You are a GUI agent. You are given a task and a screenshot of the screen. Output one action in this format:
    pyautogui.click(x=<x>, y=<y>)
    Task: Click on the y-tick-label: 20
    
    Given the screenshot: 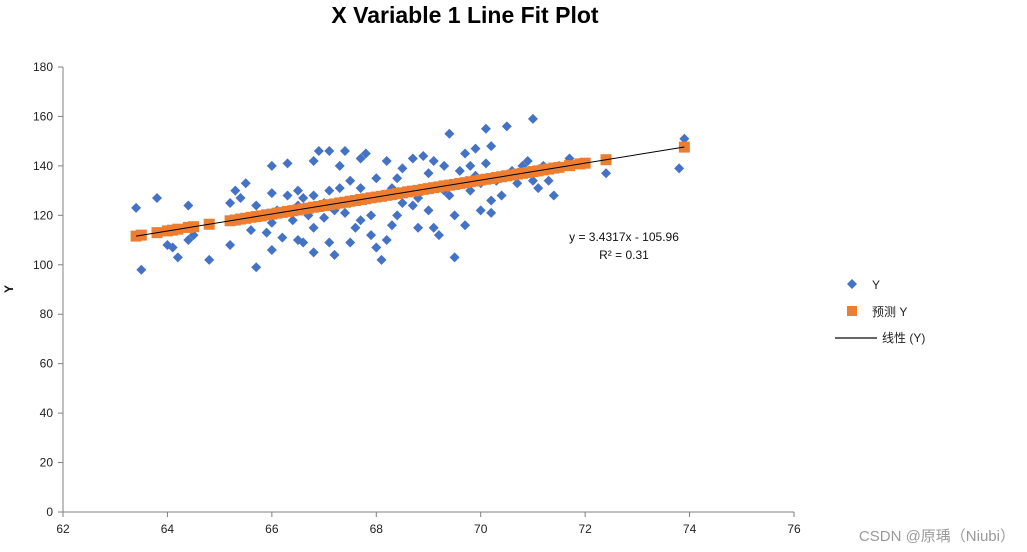 What is the action you would take?
    pyautogui.click(x=47, y=463)
    